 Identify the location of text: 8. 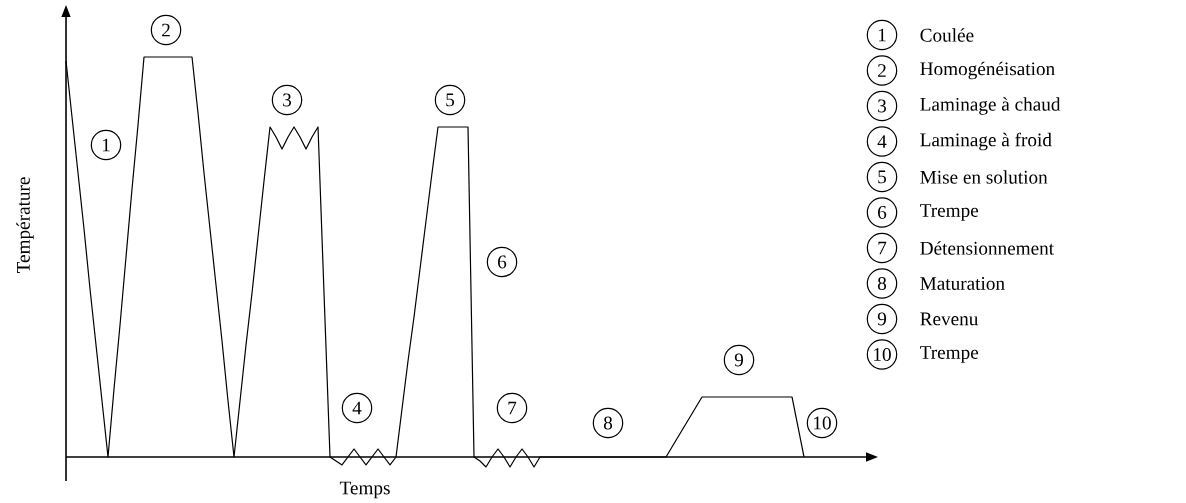
(882, 283).